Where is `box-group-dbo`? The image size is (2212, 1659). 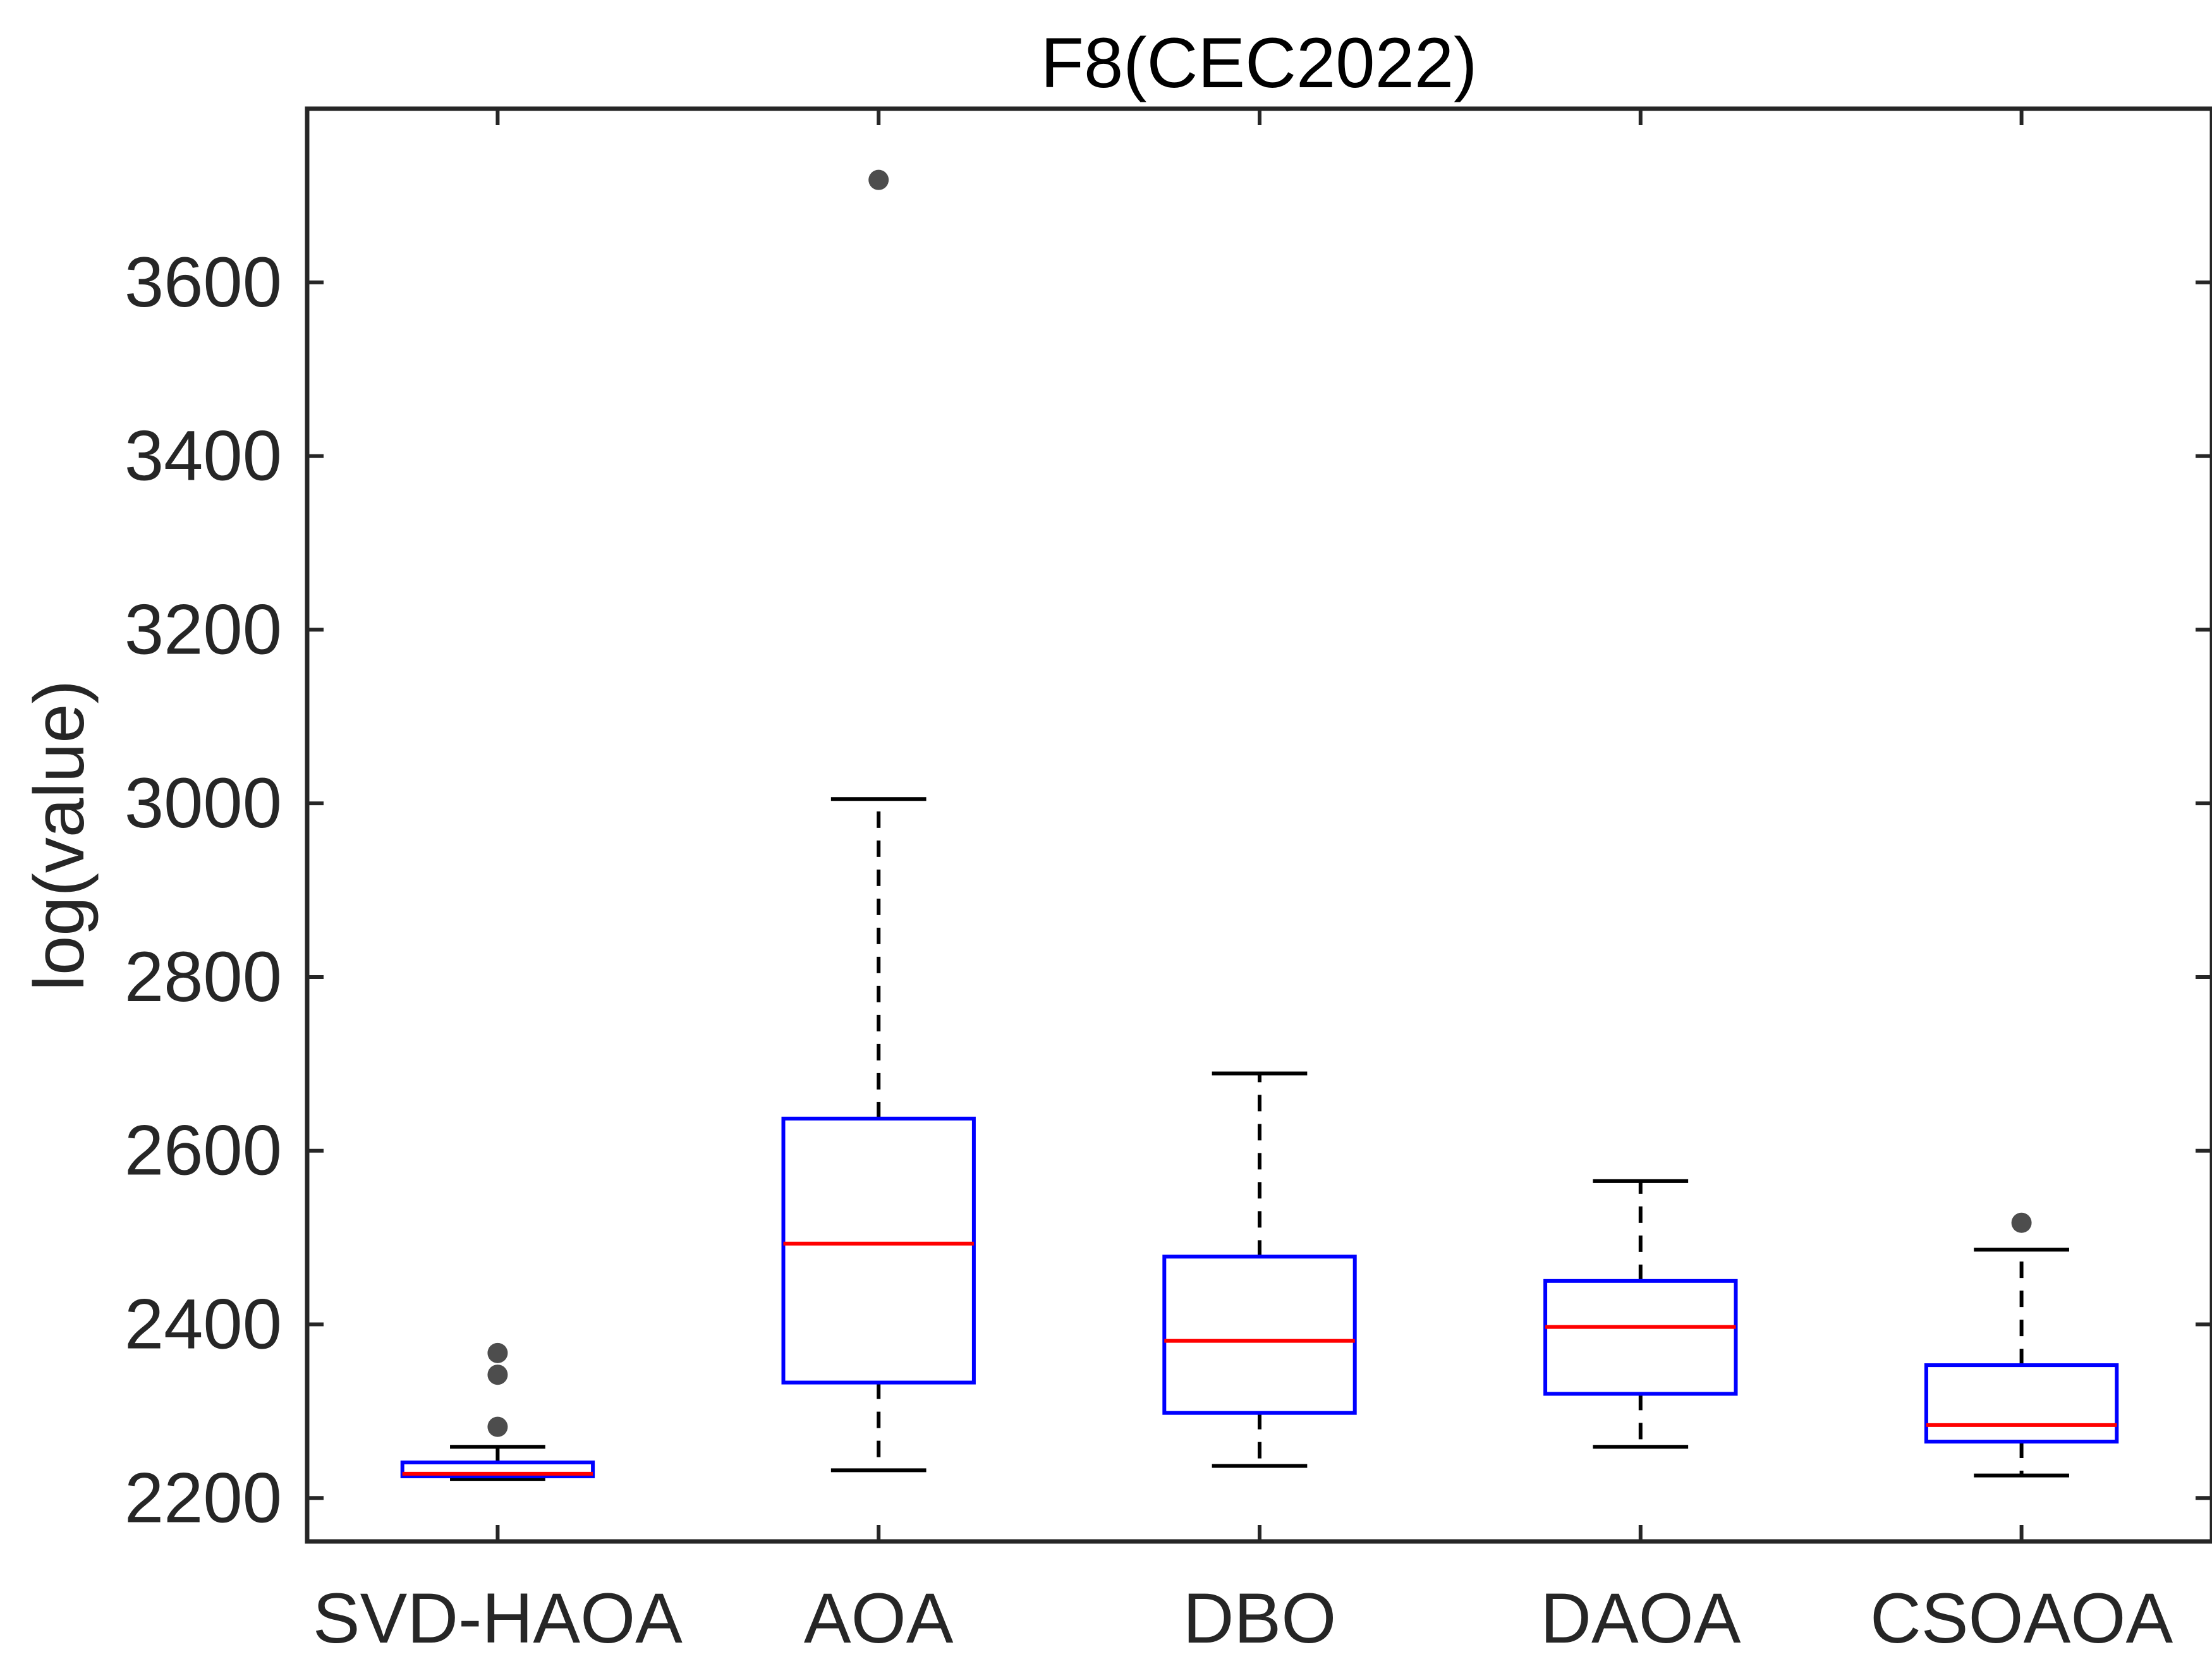
box-group-dbo is located at coordinates (1259, 1269).